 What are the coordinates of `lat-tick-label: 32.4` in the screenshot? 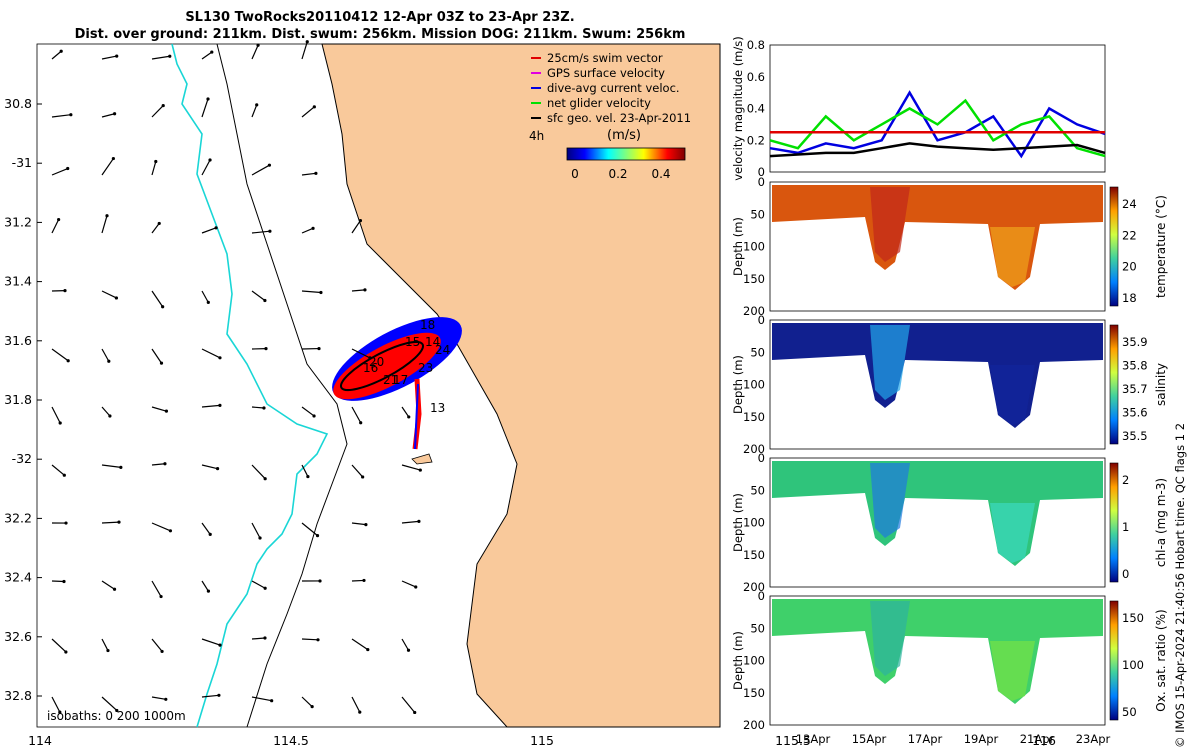 It's located at (18, 577).